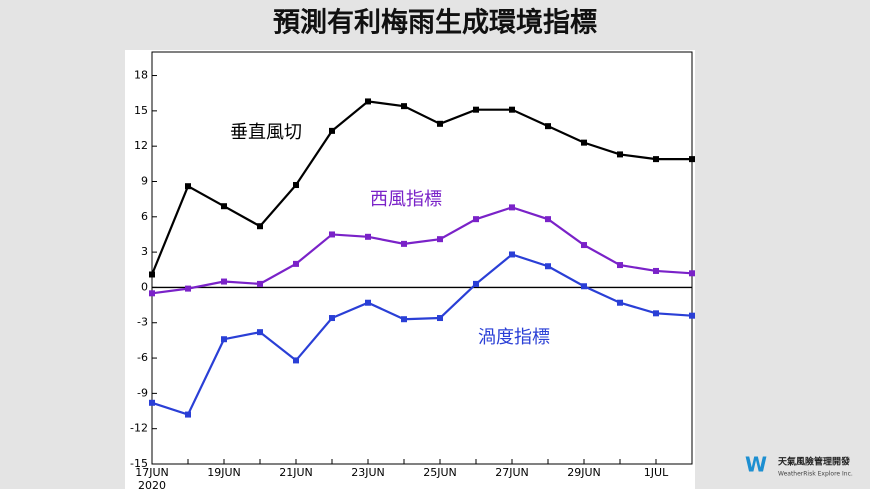 The image size is (870, 489). What do you see at coordinates (435, 23) in the screenshot?
I see `slide-title: 預測有利梅雨生成環境指標` at bounding box center [435, 23].